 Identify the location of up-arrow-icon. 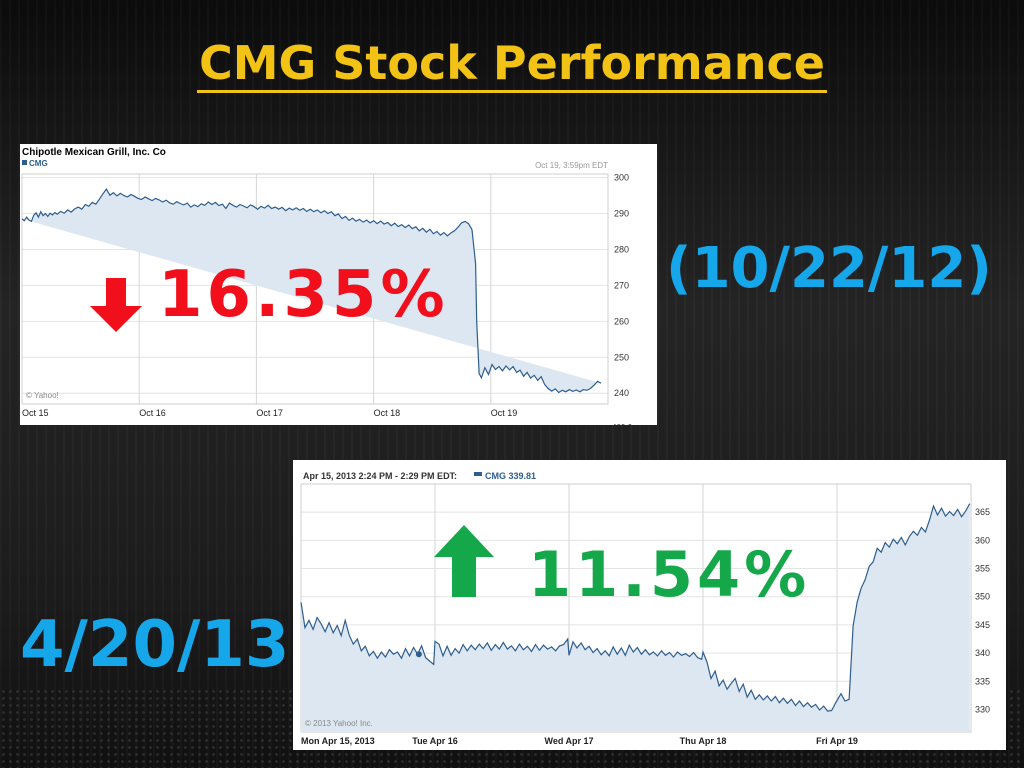
(464, 561).